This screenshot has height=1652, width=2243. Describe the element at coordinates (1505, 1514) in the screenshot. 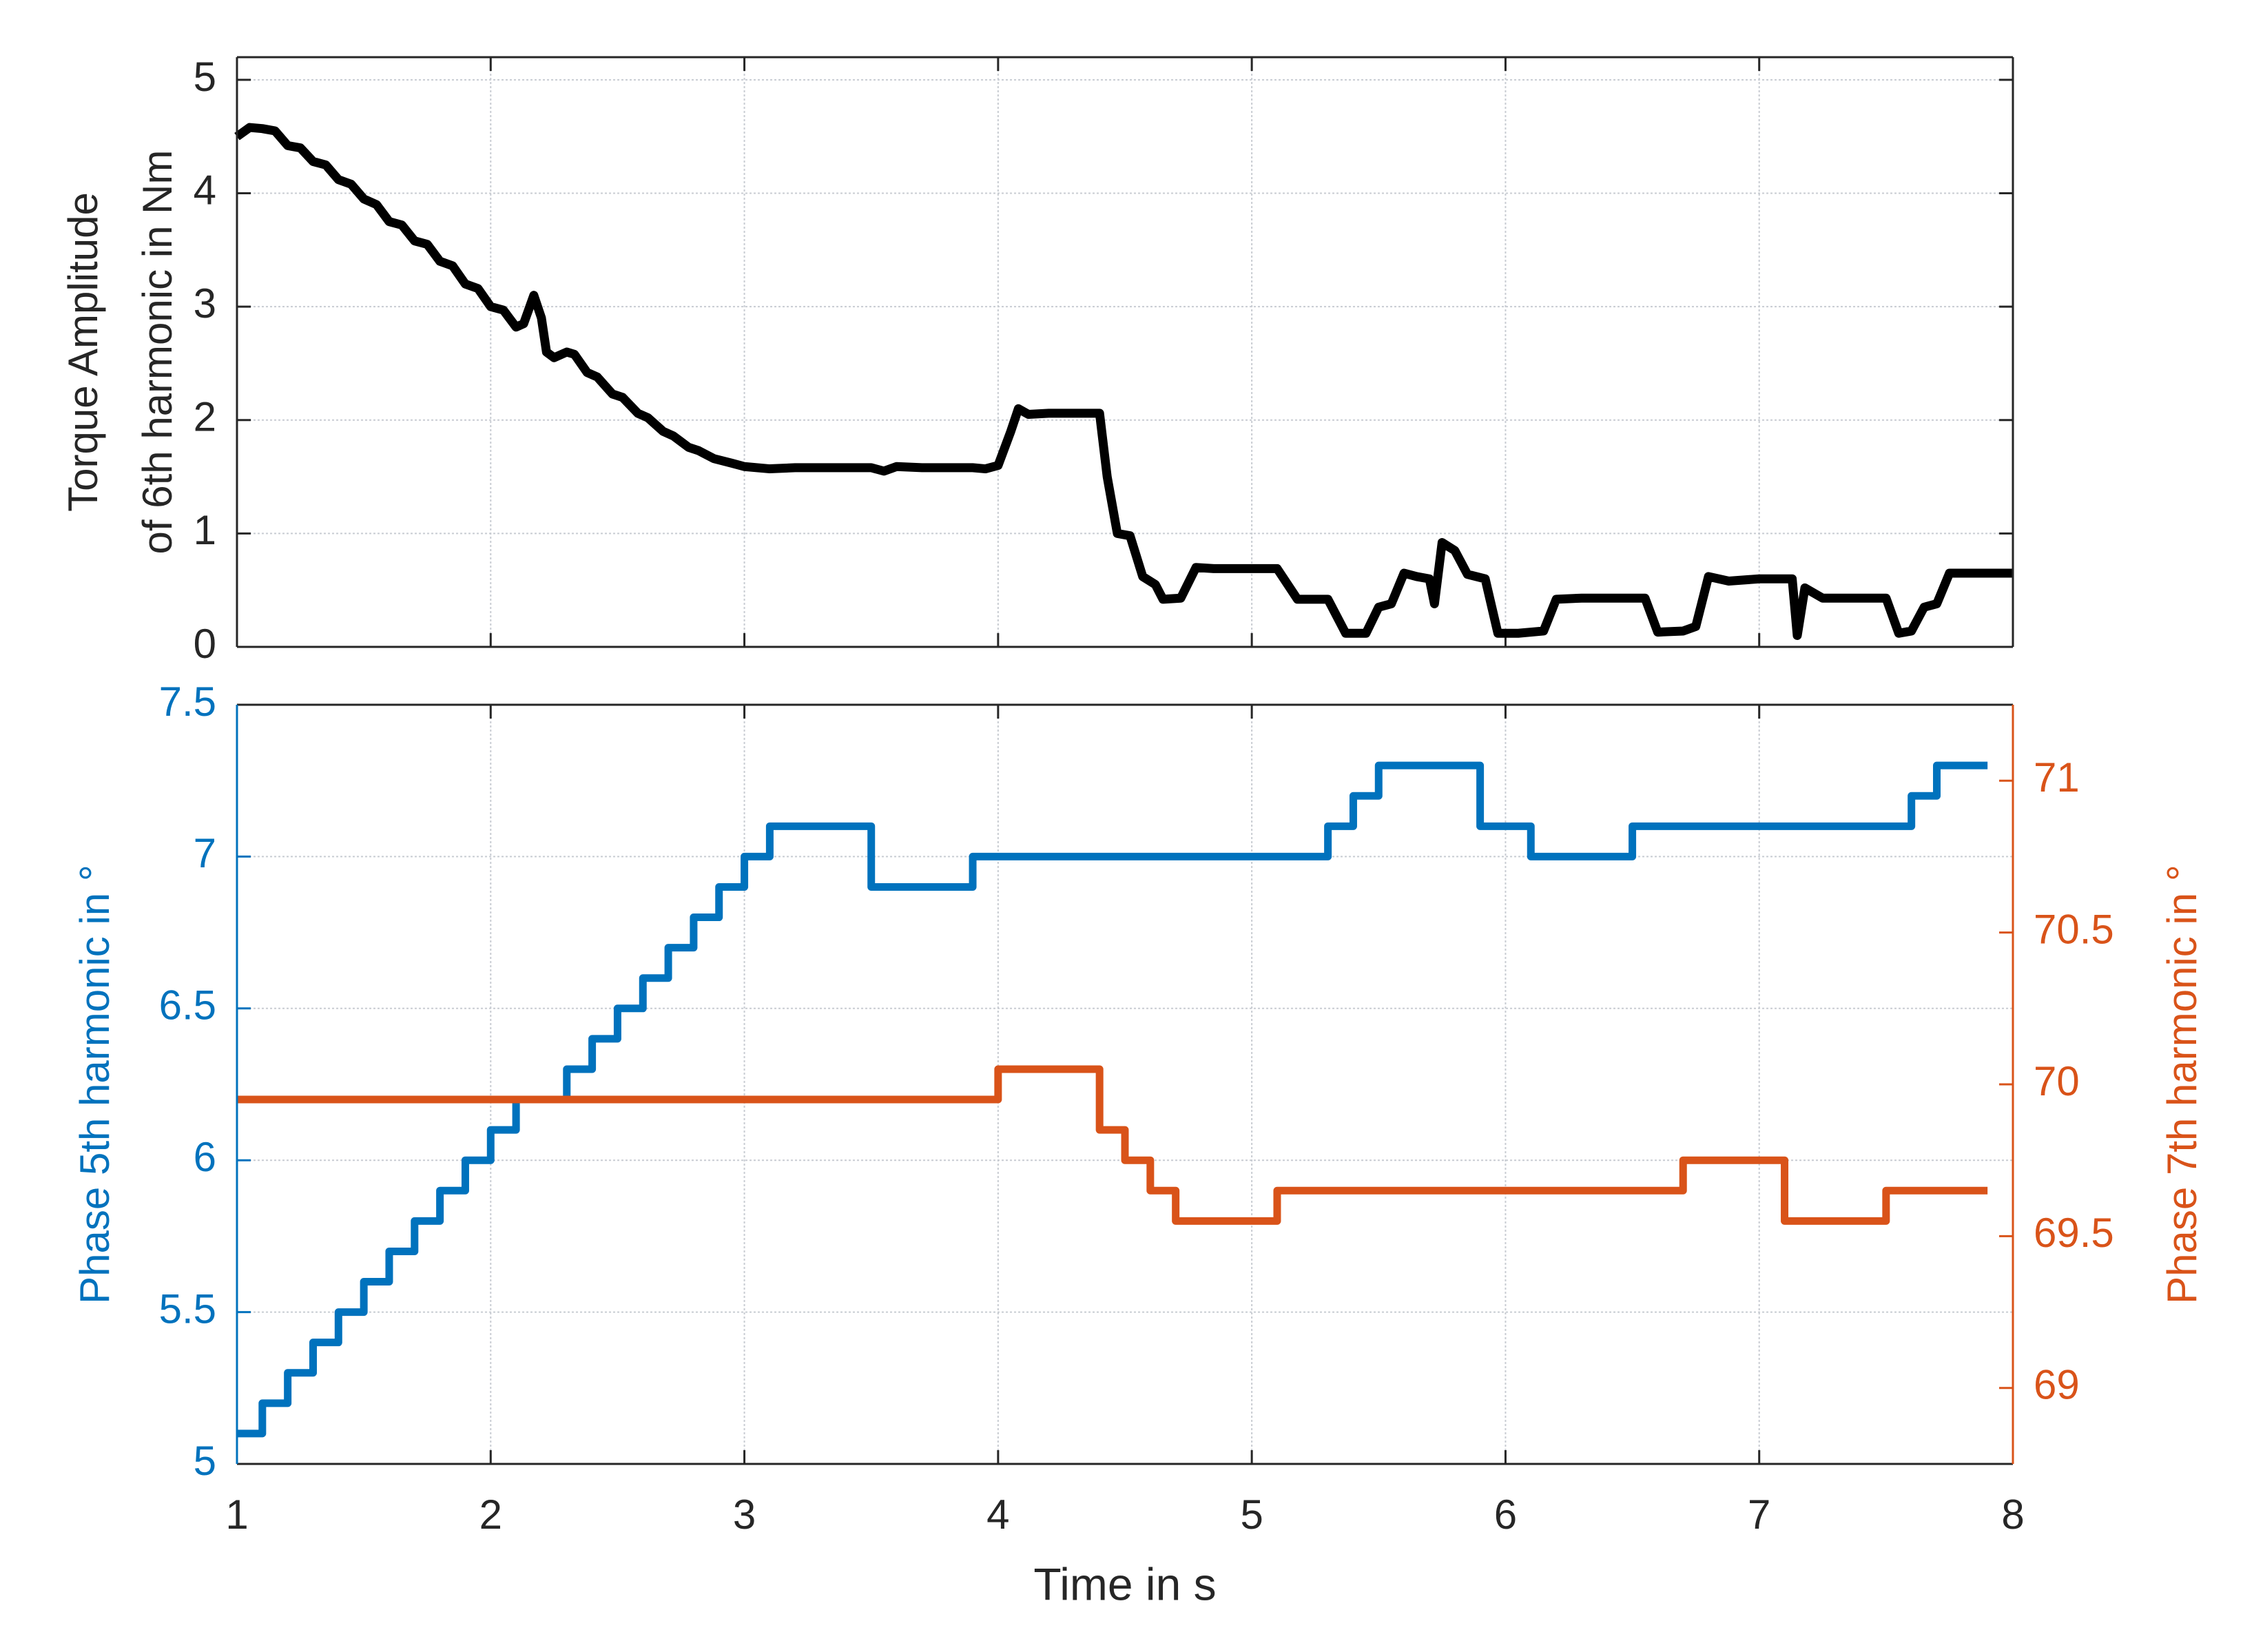

I see `x-tick-label: 6` at that location.